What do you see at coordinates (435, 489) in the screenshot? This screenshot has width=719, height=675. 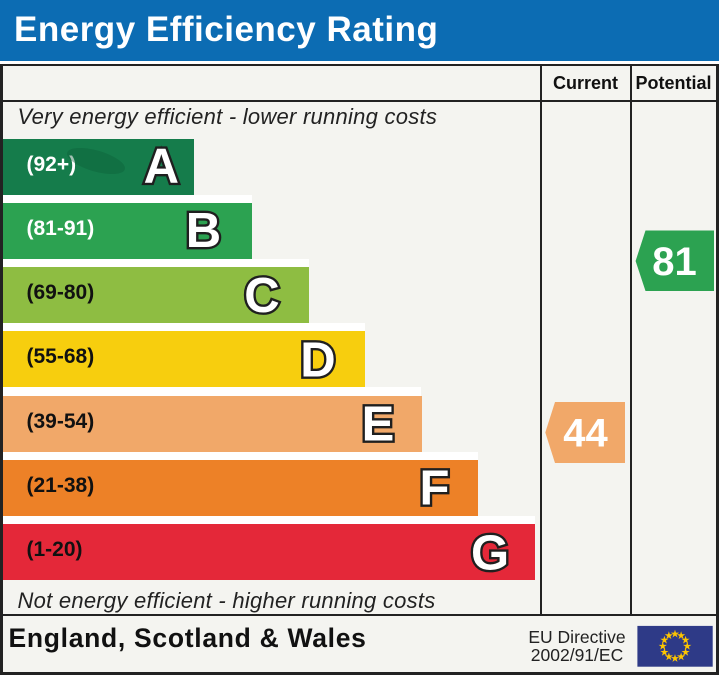 I see `svg-text: F` at bounding box center [435, 489].